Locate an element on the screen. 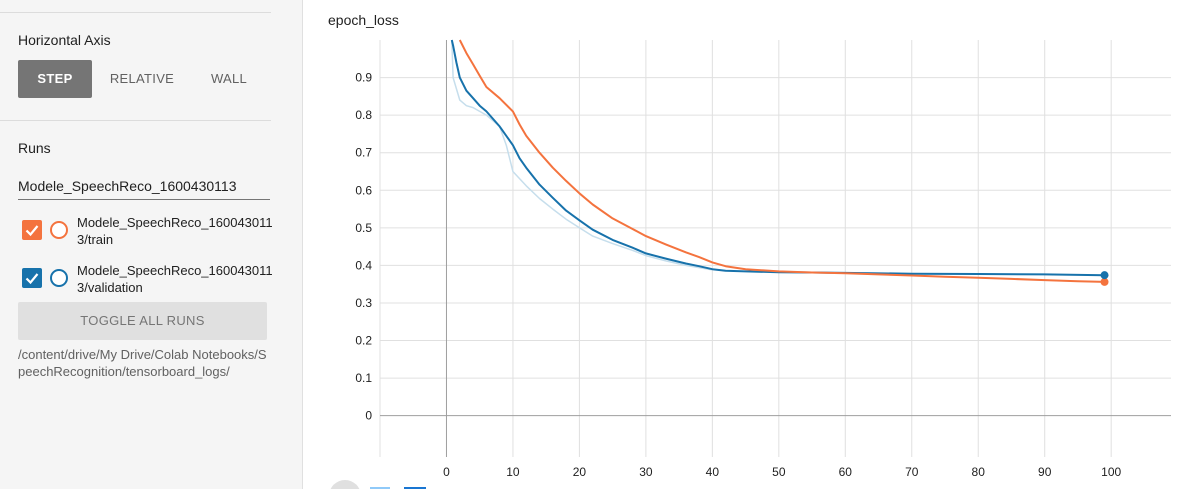  chart-title: epoch_loss is located at coordinates (363, 20).